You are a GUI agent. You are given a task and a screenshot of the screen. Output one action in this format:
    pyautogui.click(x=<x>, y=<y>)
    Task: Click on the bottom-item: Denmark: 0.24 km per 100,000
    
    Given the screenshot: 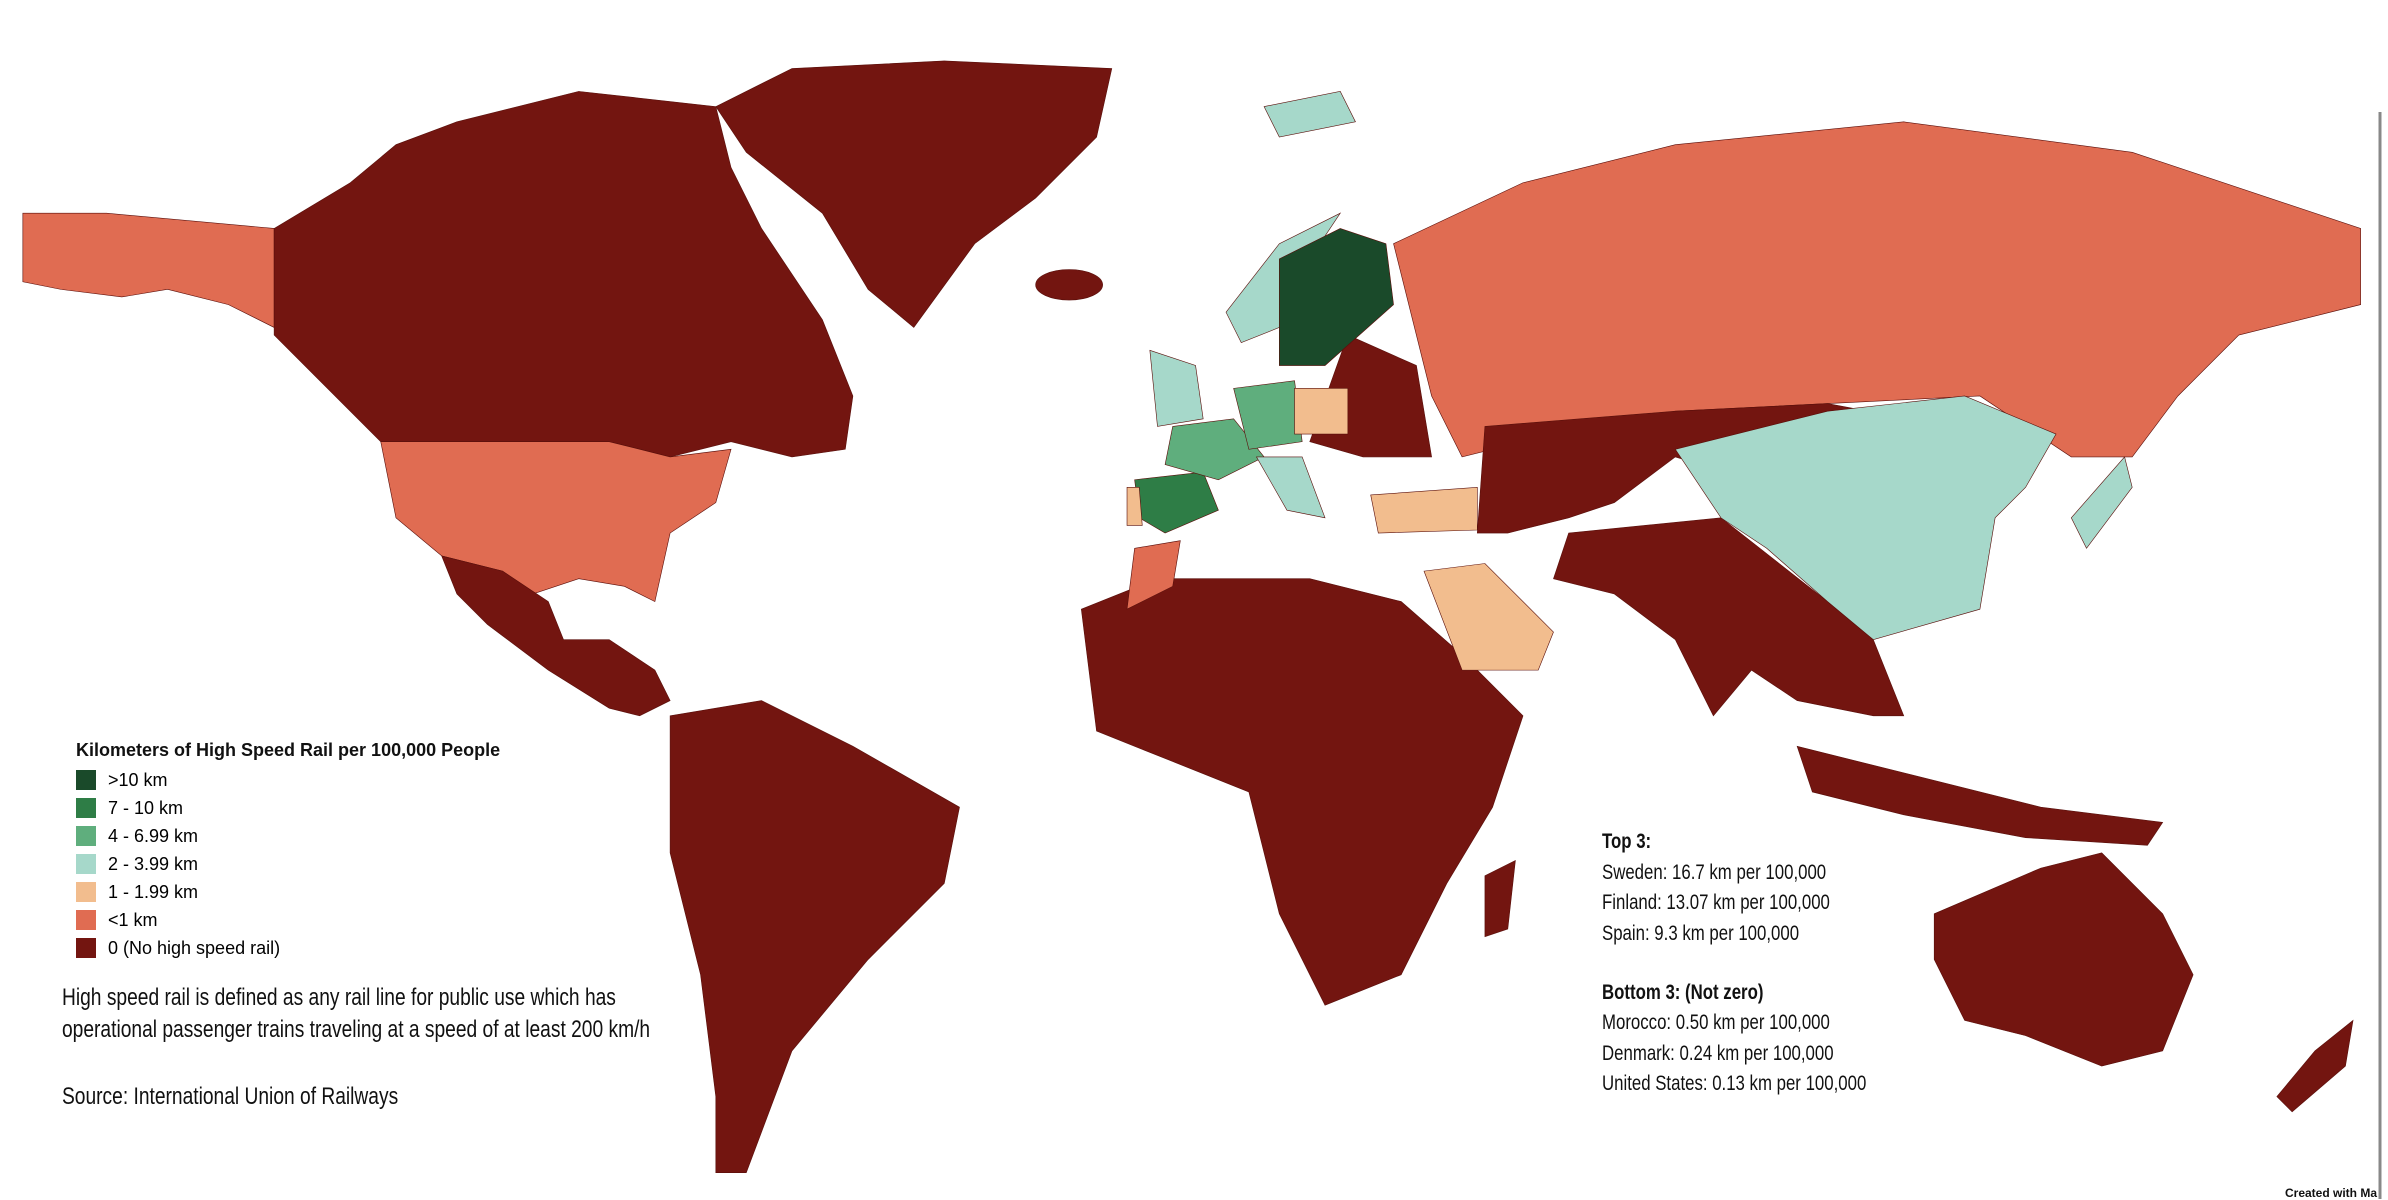 What is the action you would take?
    pyautogui.click(x=1718, y=1053)
    